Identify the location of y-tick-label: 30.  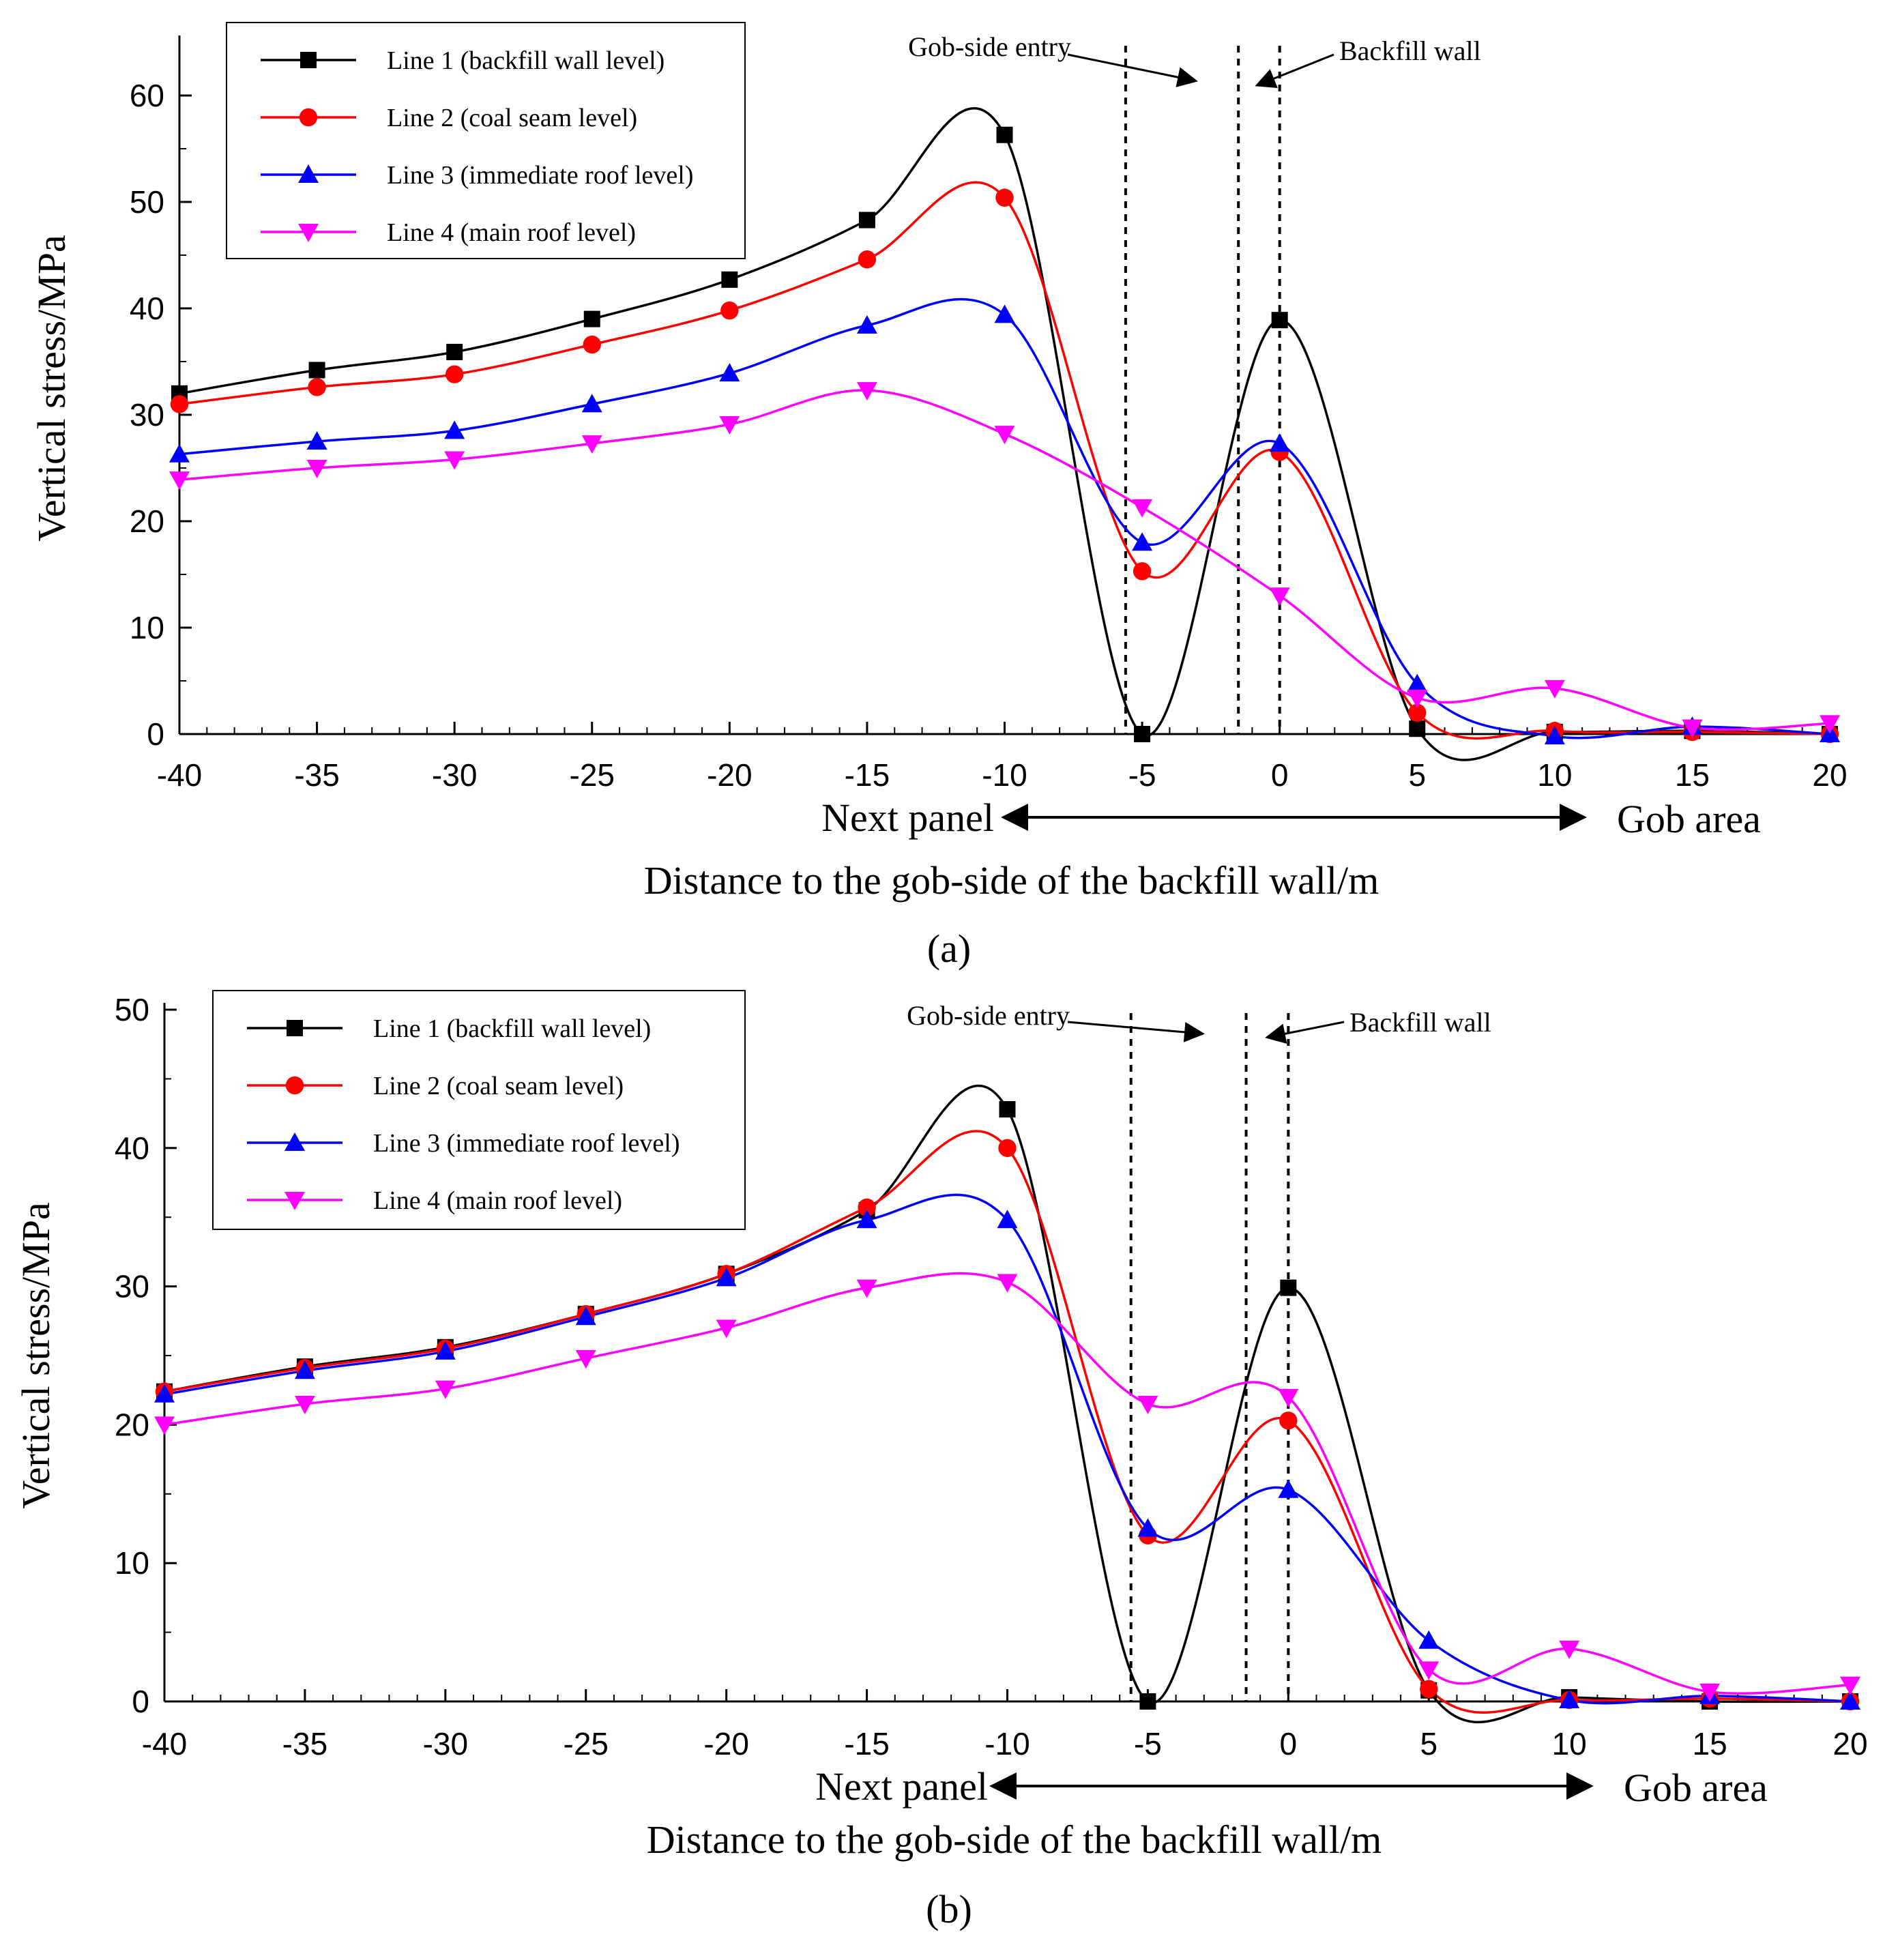
(147, 415).